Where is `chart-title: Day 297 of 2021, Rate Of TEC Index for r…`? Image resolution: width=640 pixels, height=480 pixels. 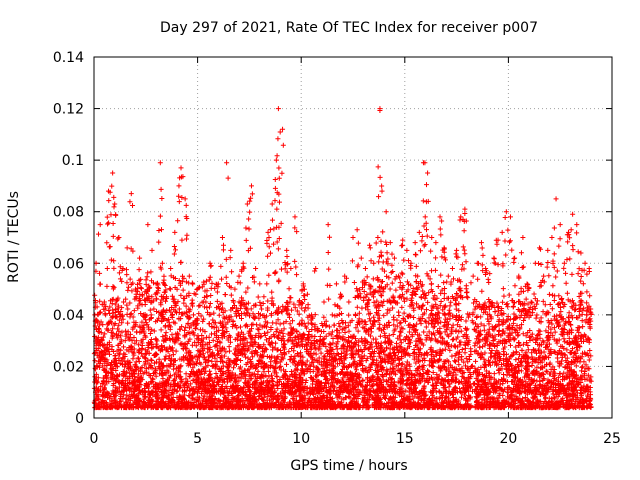
chart-title: Day 297 of 2021, Rate Of TEC Index for r… is located at coordinates (349, 28).